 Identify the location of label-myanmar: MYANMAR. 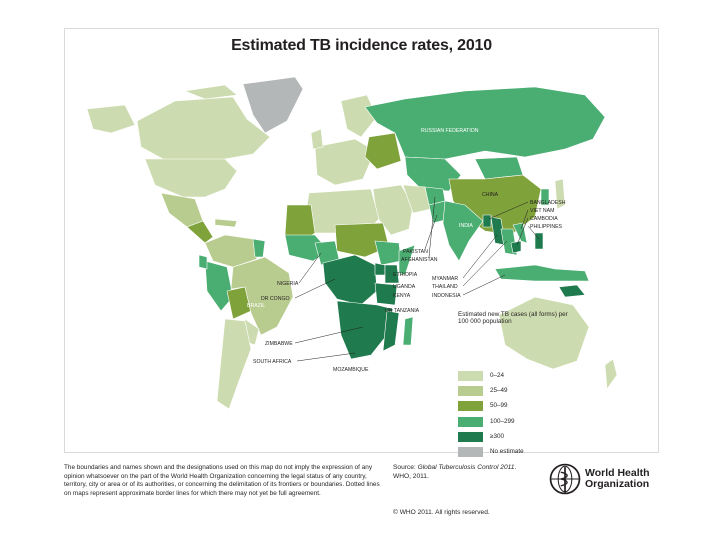
(445, 279).